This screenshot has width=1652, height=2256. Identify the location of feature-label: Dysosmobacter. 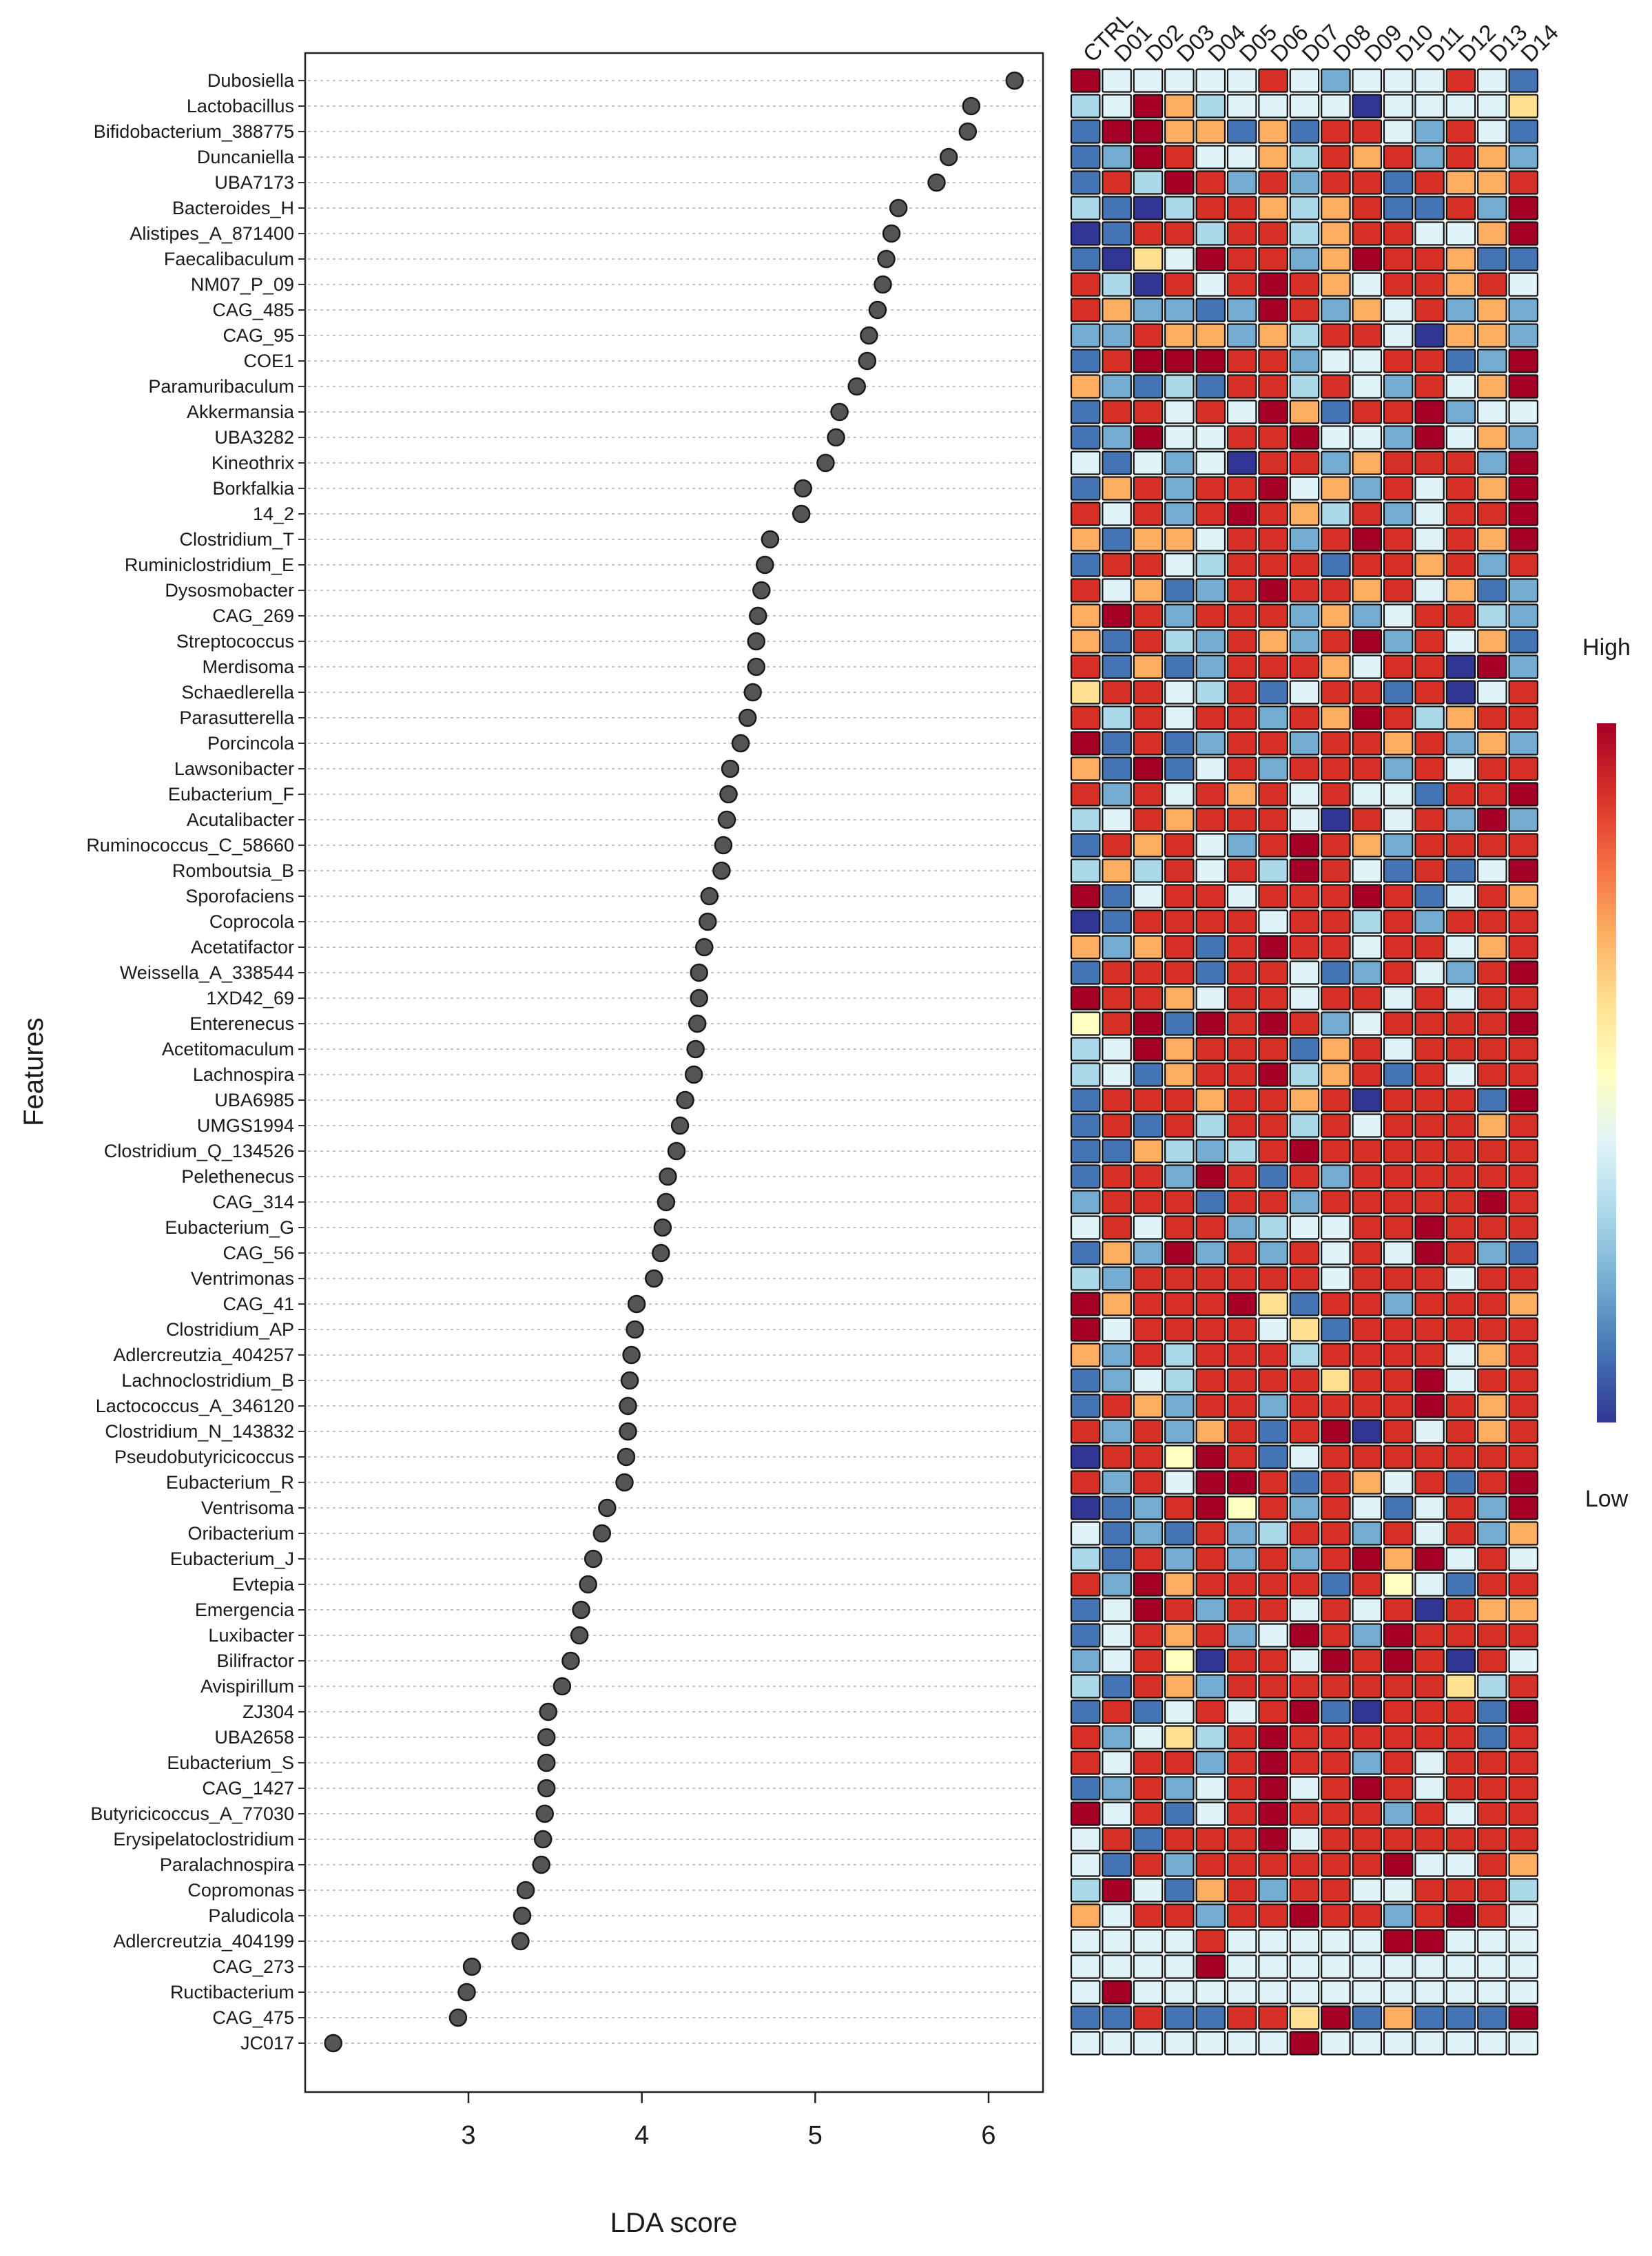
(229, 590).